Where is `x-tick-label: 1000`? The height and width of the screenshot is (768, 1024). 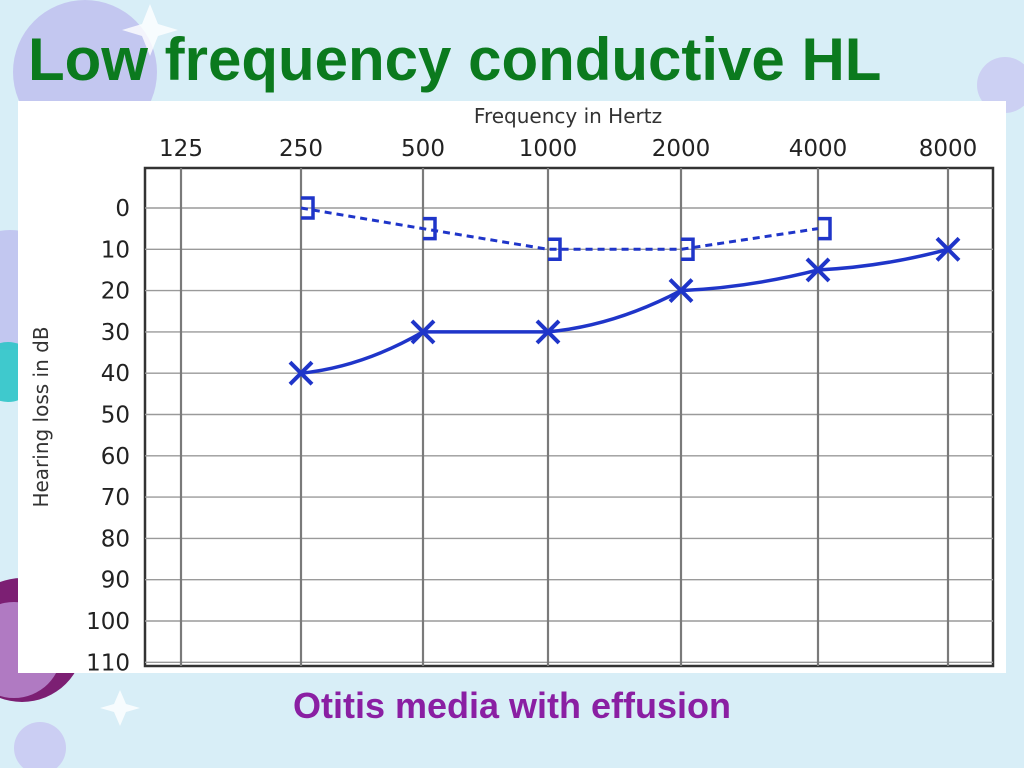
x-tick-label: 1000 is located at coordinates (548, 149).